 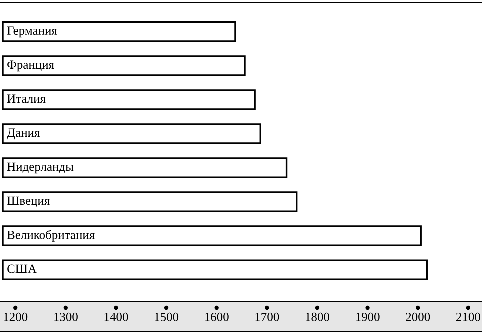 What do you see at coordinates (468, 317) in the screenshot?
I see `x-tick-label: 2100` at bounding box center [468, 317].